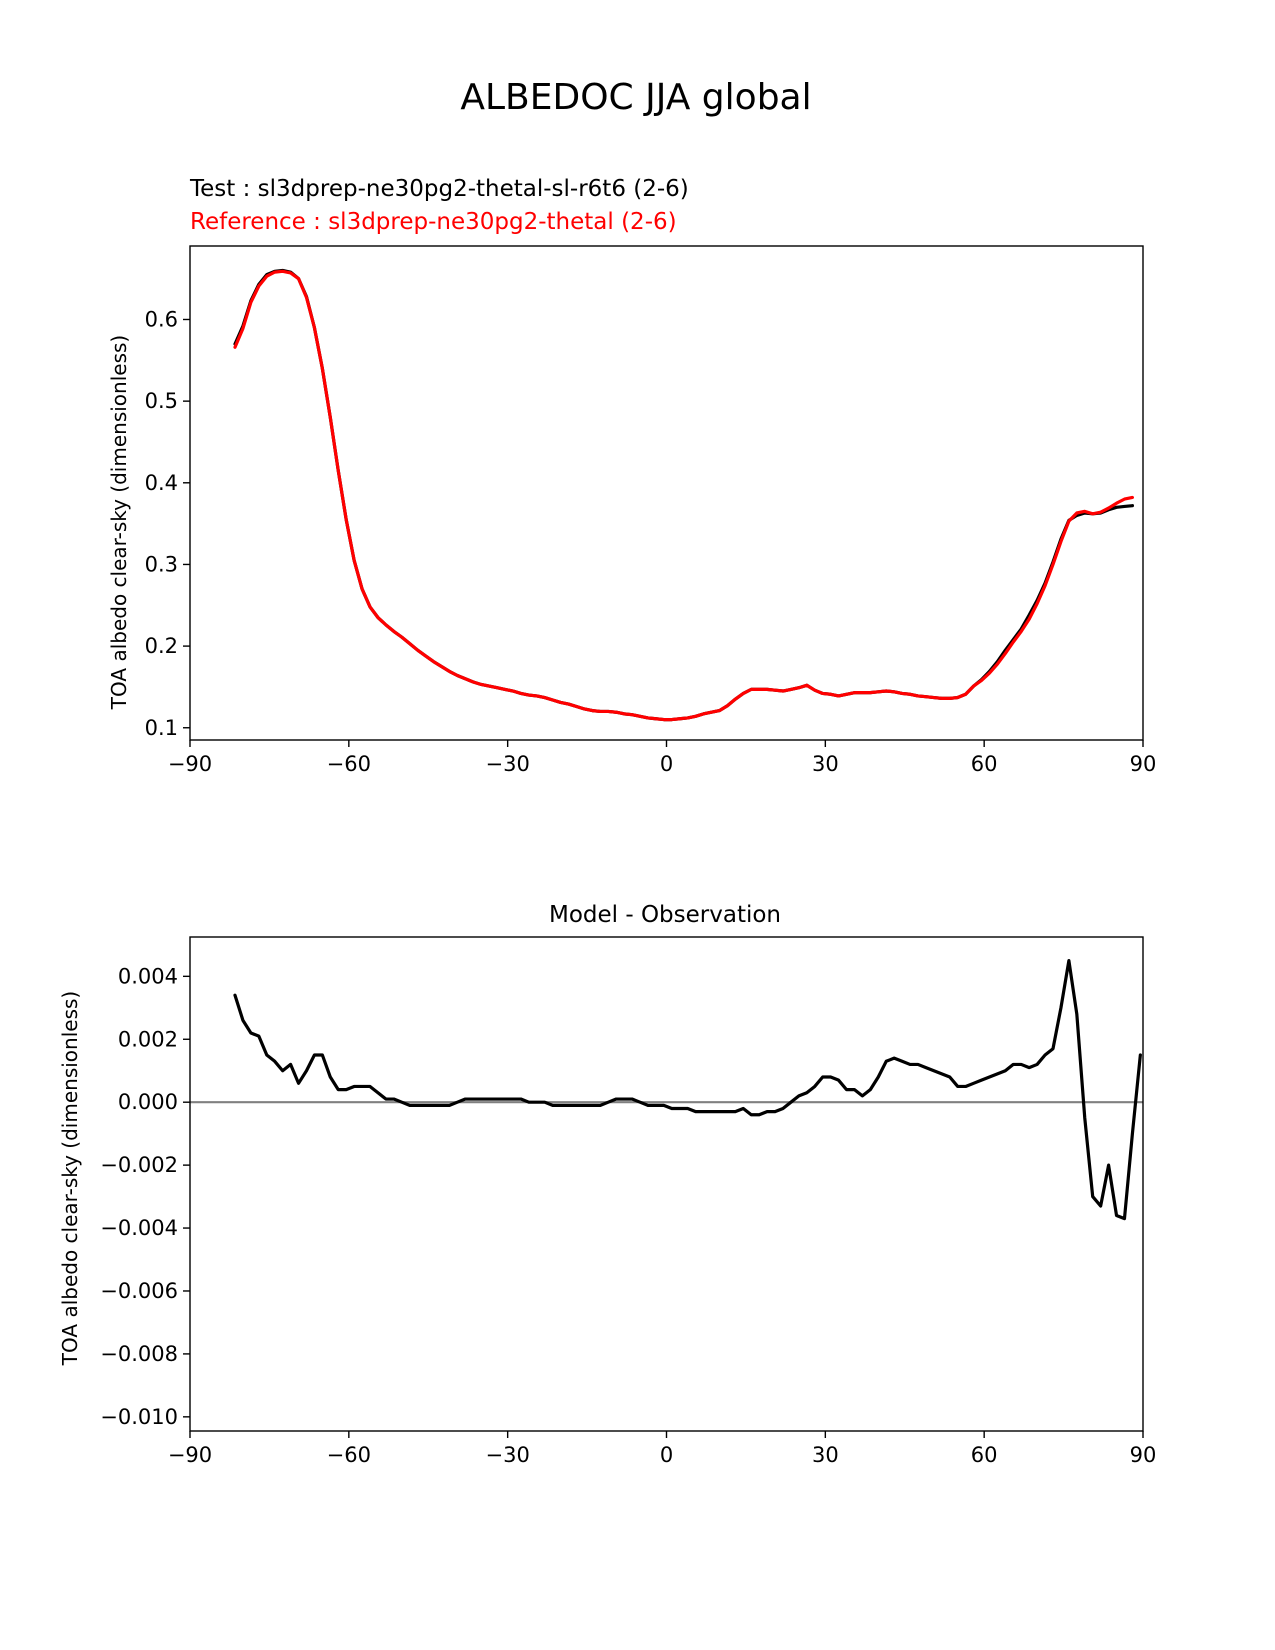 The height and width of the screenshot is (1650, 1275). What do you see at coordinates (139, 1165) in the screenshot?
I see `bottom-y-tick-label: −0.002` at bounding box center [139, 1165].